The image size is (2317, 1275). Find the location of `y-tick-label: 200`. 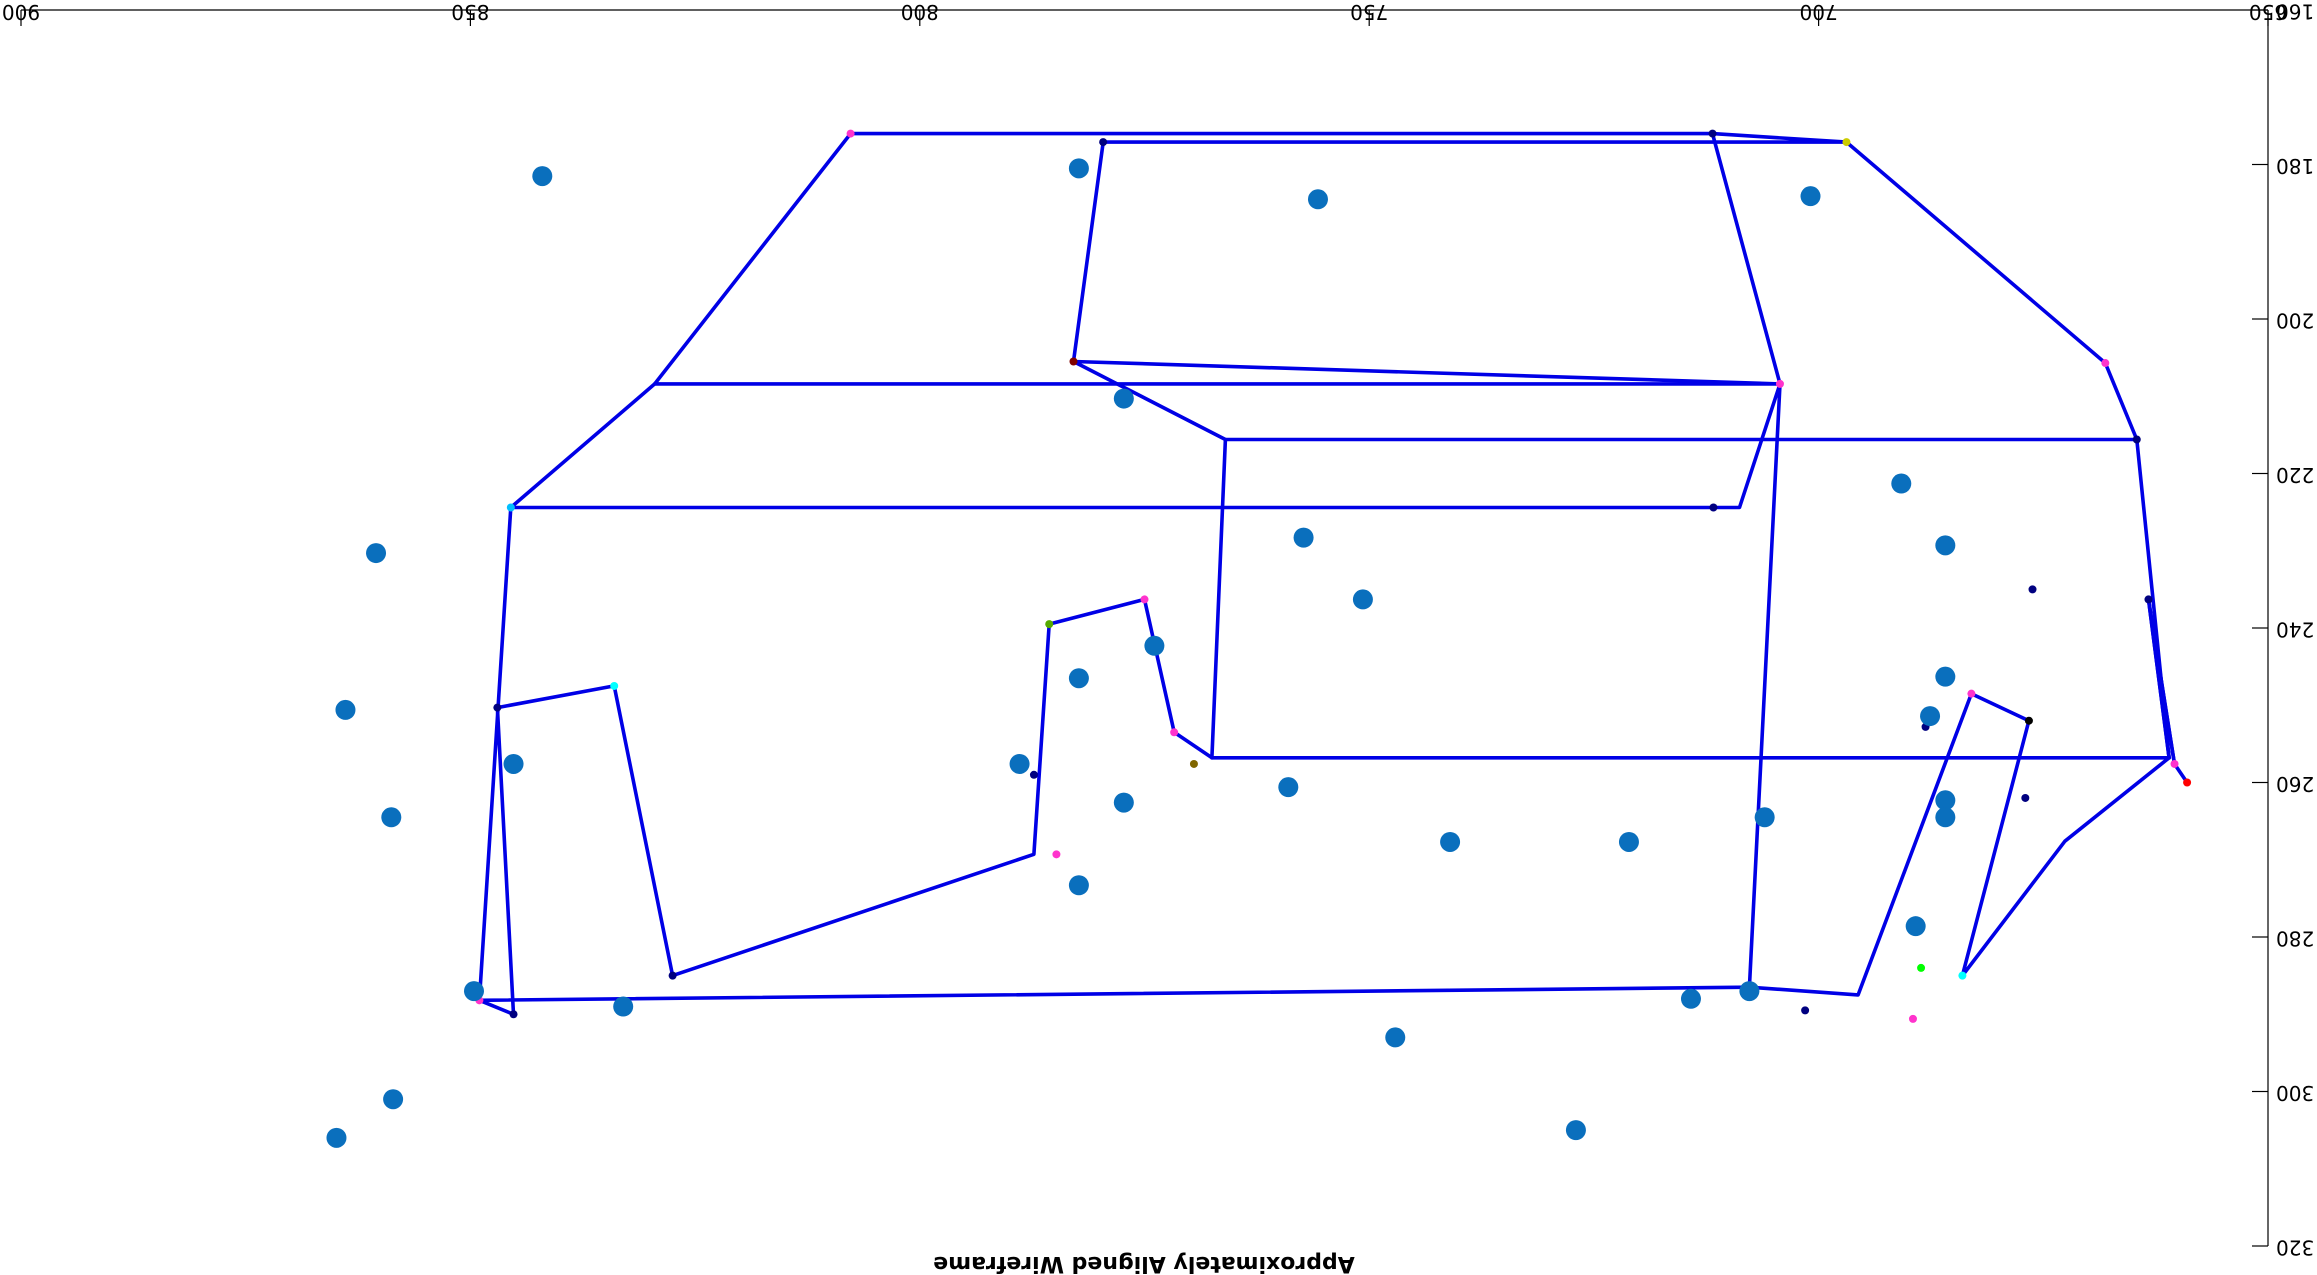

y-tick-label: 200 is located at coordinates (2295, 321).